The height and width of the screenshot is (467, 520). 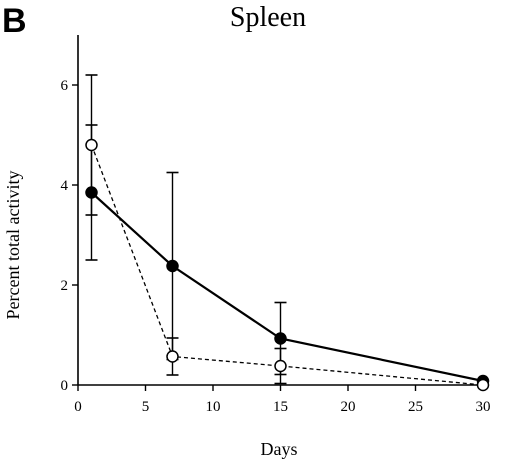 I want to click on y-axis-title: Percent total activity, so click(x=13, y=245).